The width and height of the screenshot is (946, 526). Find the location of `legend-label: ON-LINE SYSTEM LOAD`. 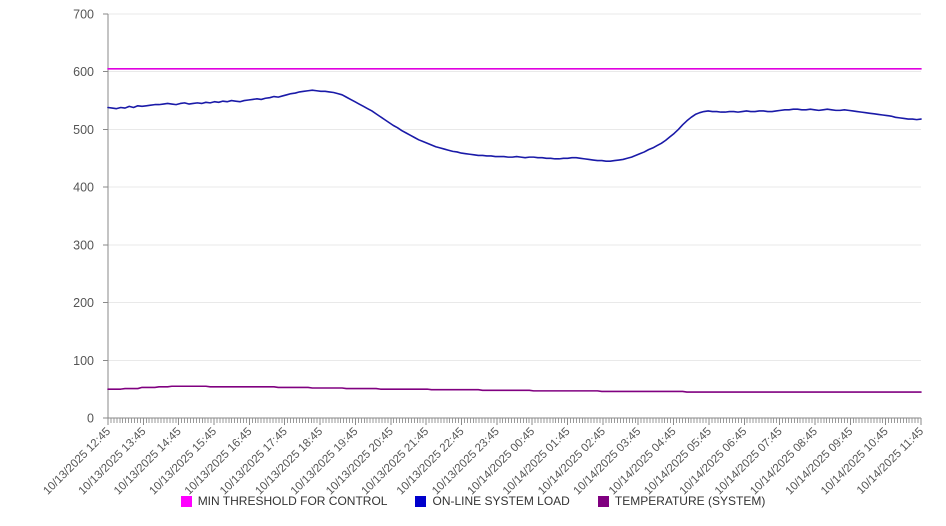

legend-label: ON-LINE SYSTEM LOAD is located at coordinates (501, 501).